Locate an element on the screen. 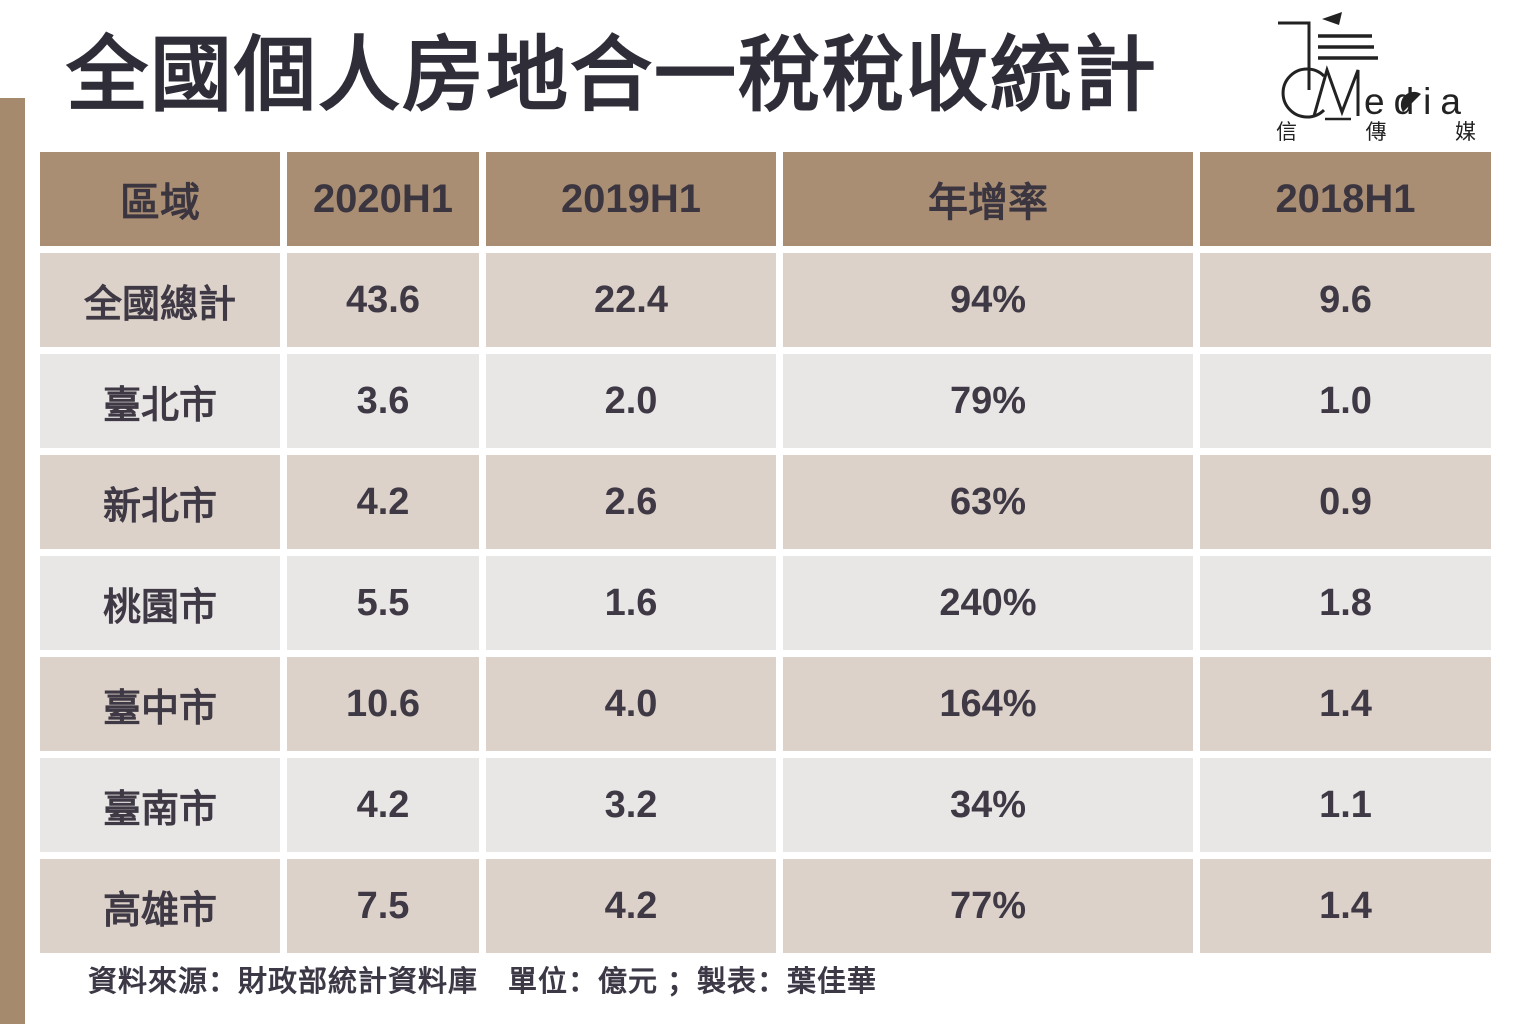 This screenshot has height=1024, width=1536. table-row-cell: 1.0 is located at coordinates (1345, 401).